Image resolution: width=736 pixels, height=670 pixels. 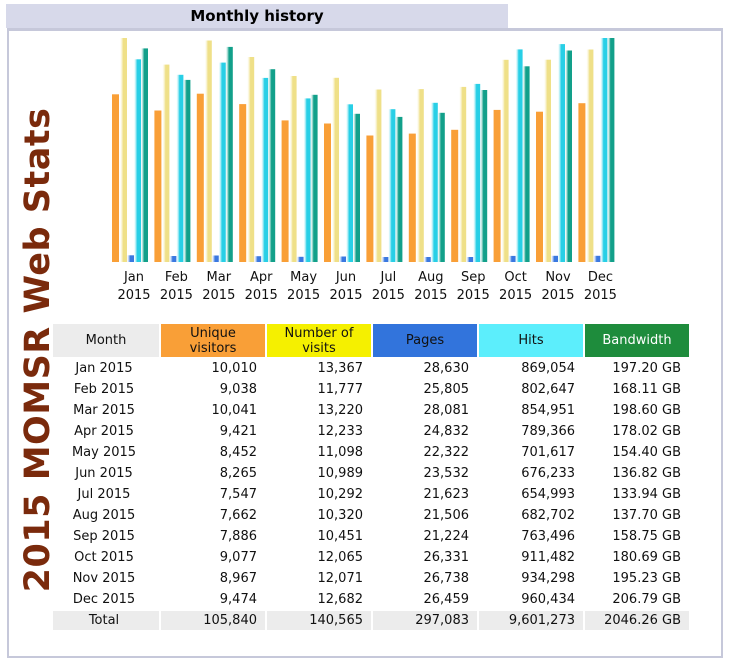 I want to click on bar-hits-dec, so click(x=604, y=150).